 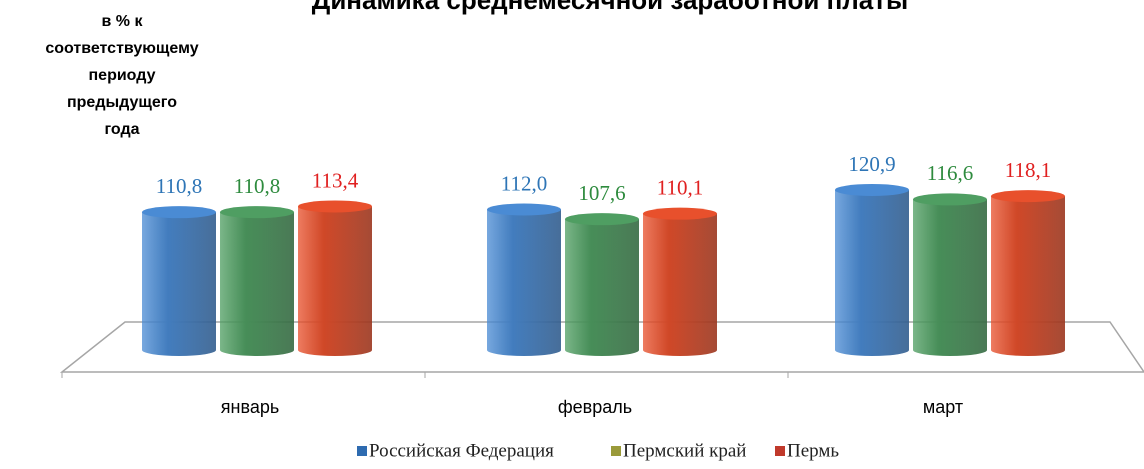 What do you see at coordinates (595, 407) in the screenshot?
I see `x-tick-label: февраль` at bounding box center [595, 407].